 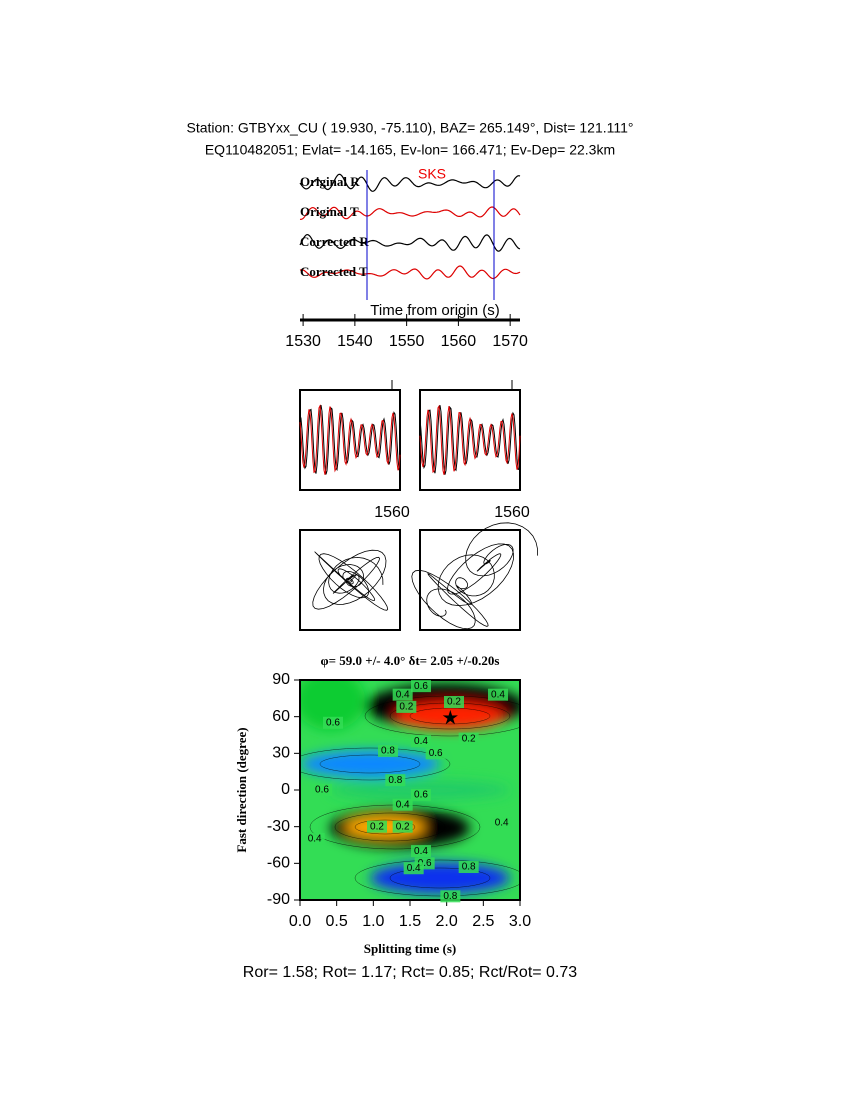 What do you see at coordinates (355, 341) in the screenshot?
I see `x-tick-label: 1540` at bounding box center [355, 341].